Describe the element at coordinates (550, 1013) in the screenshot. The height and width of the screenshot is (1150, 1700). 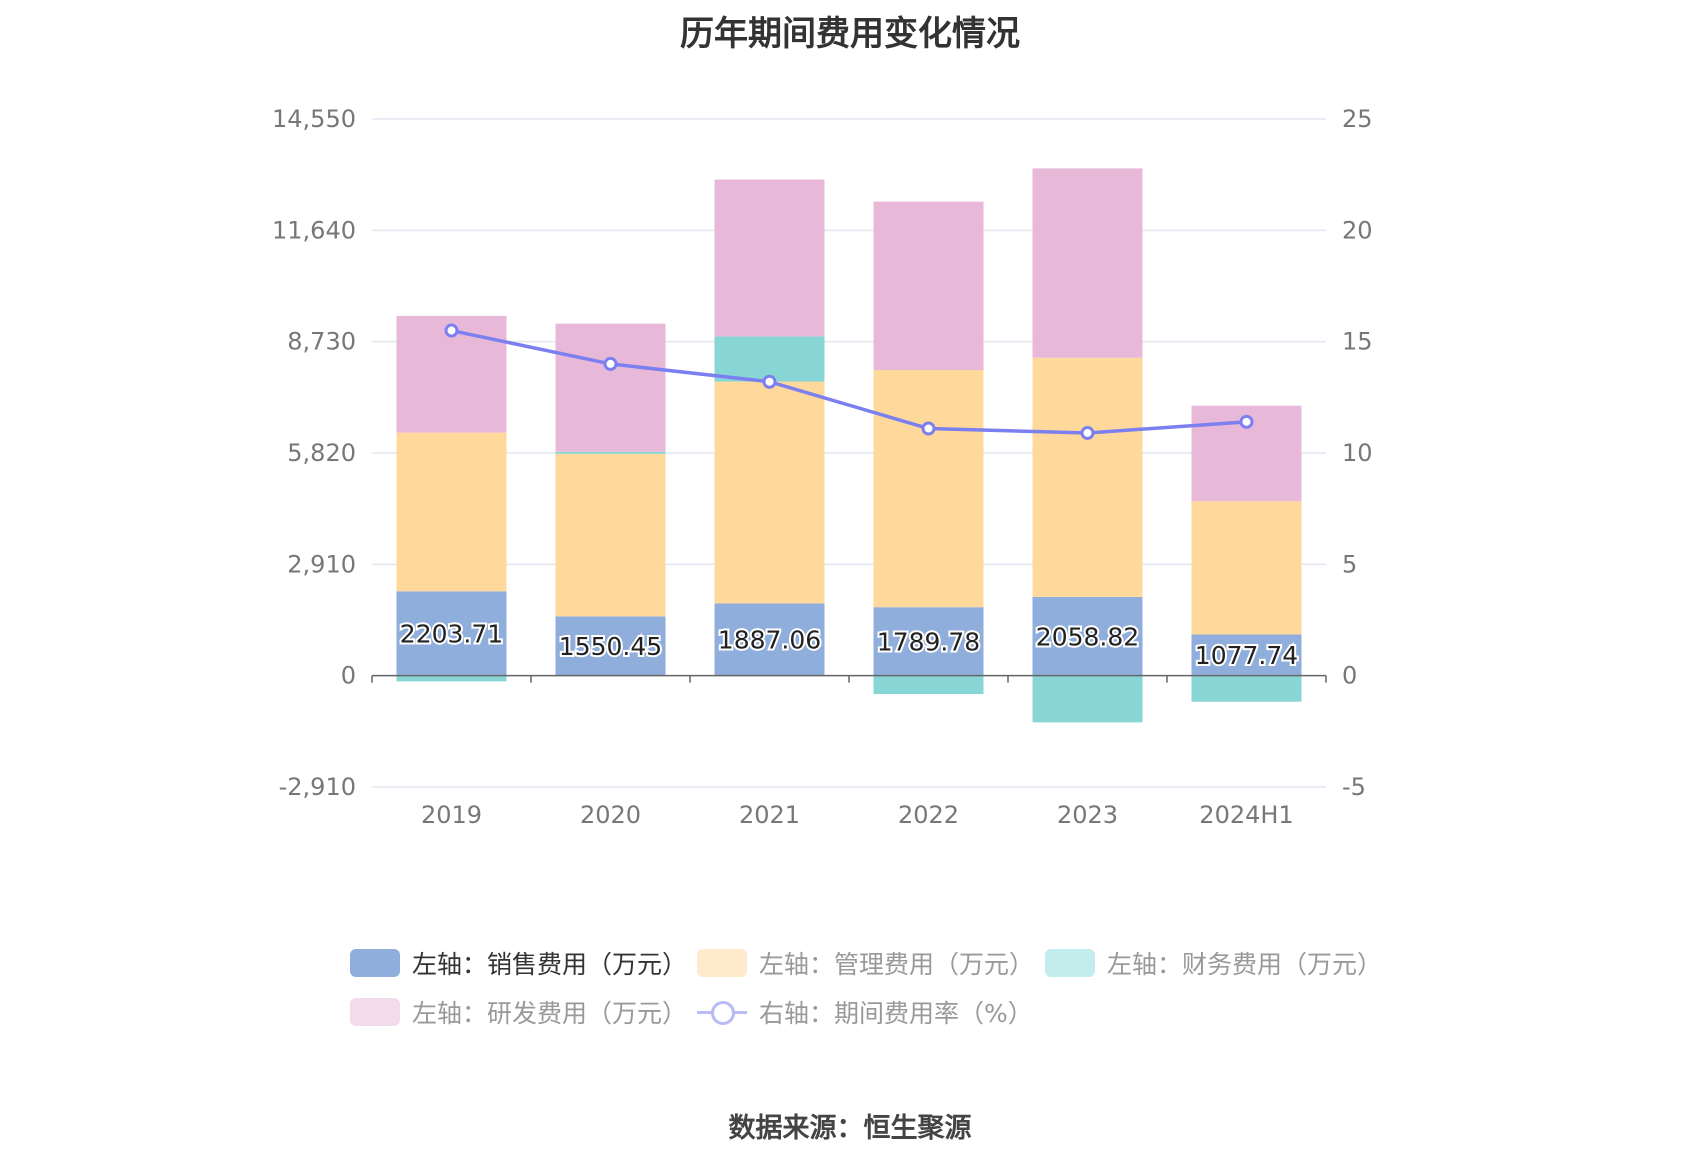
I see `legend-label-rnd: 左轴：研发费用（万元）` at that location.